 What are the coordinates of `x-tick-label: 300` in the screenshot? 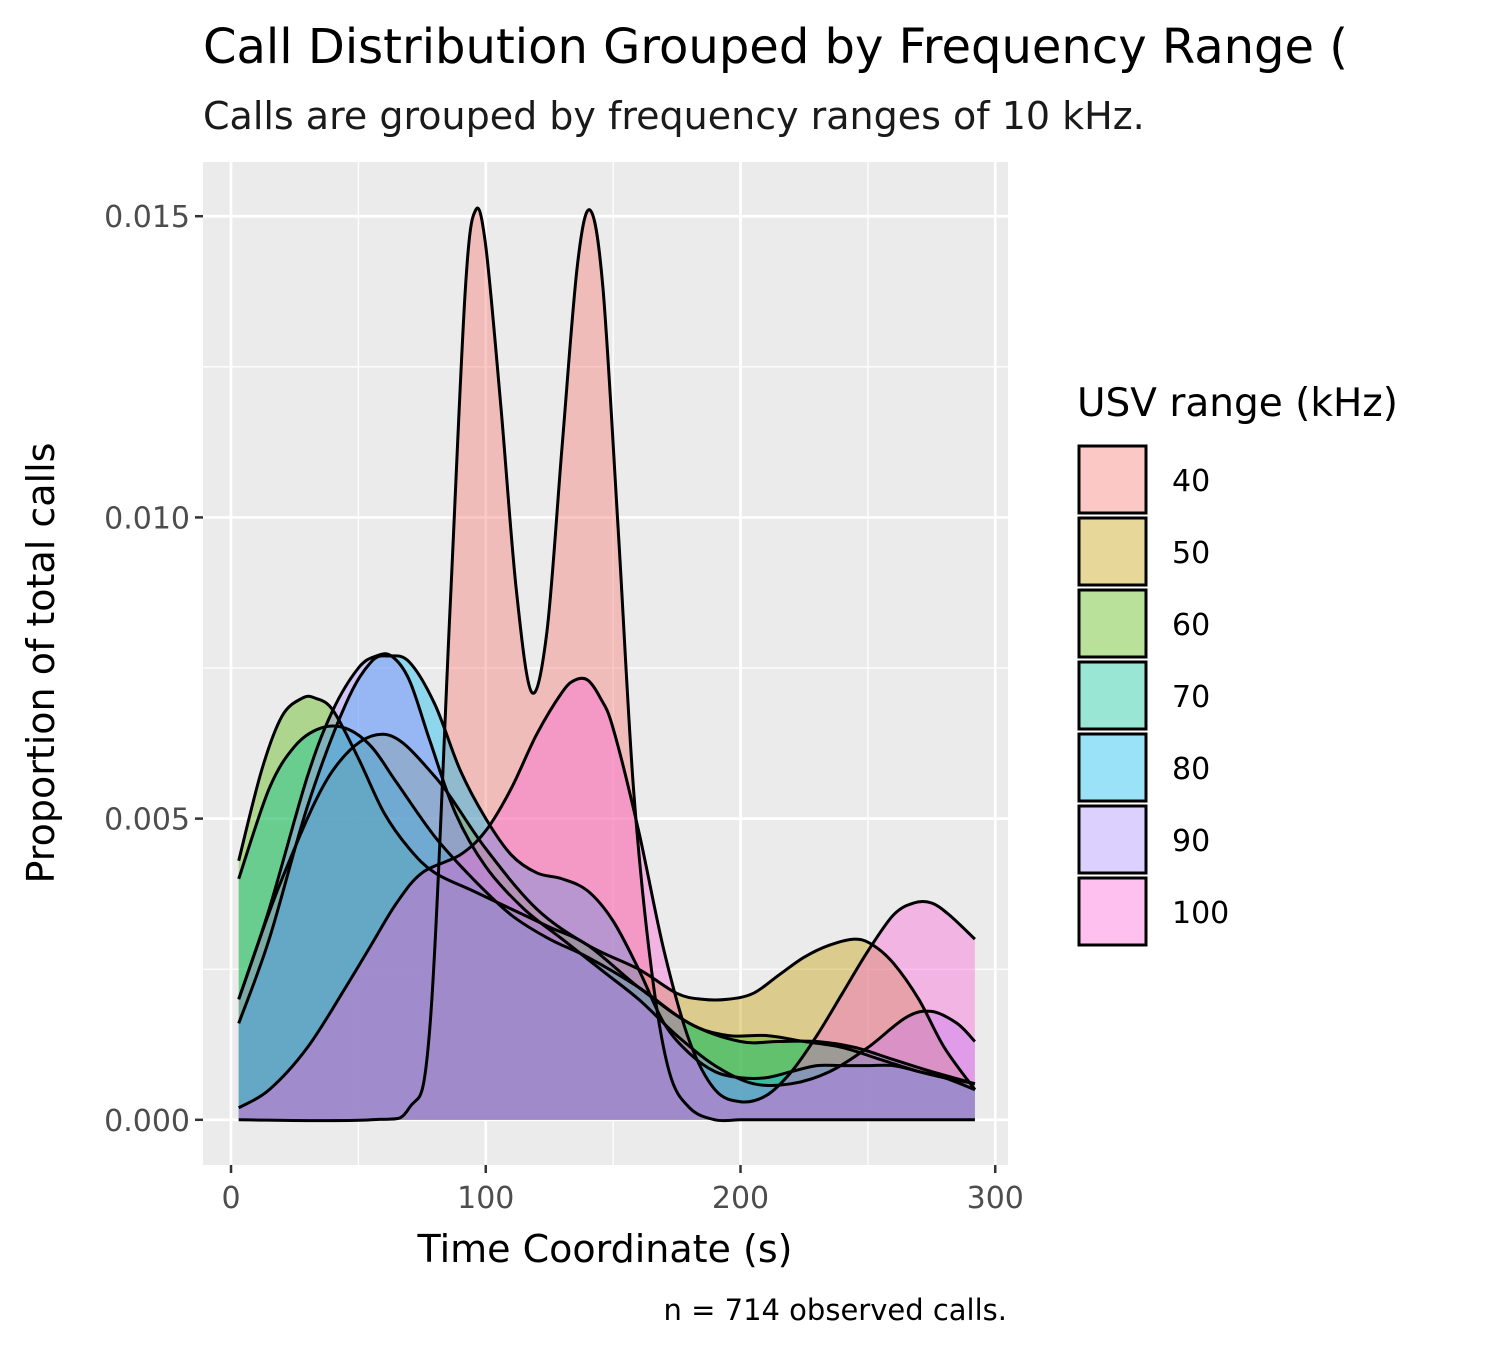 It's located at (995, 1198).